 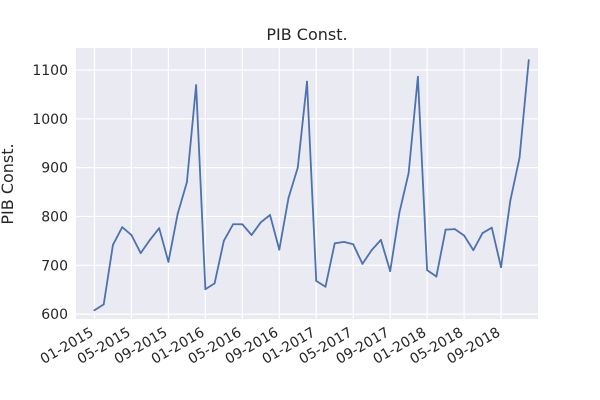 What do you see at coordinates (50, 120) in the screenshot?
I see `y-tick-label: 1000` at bounding box center [50, 120].